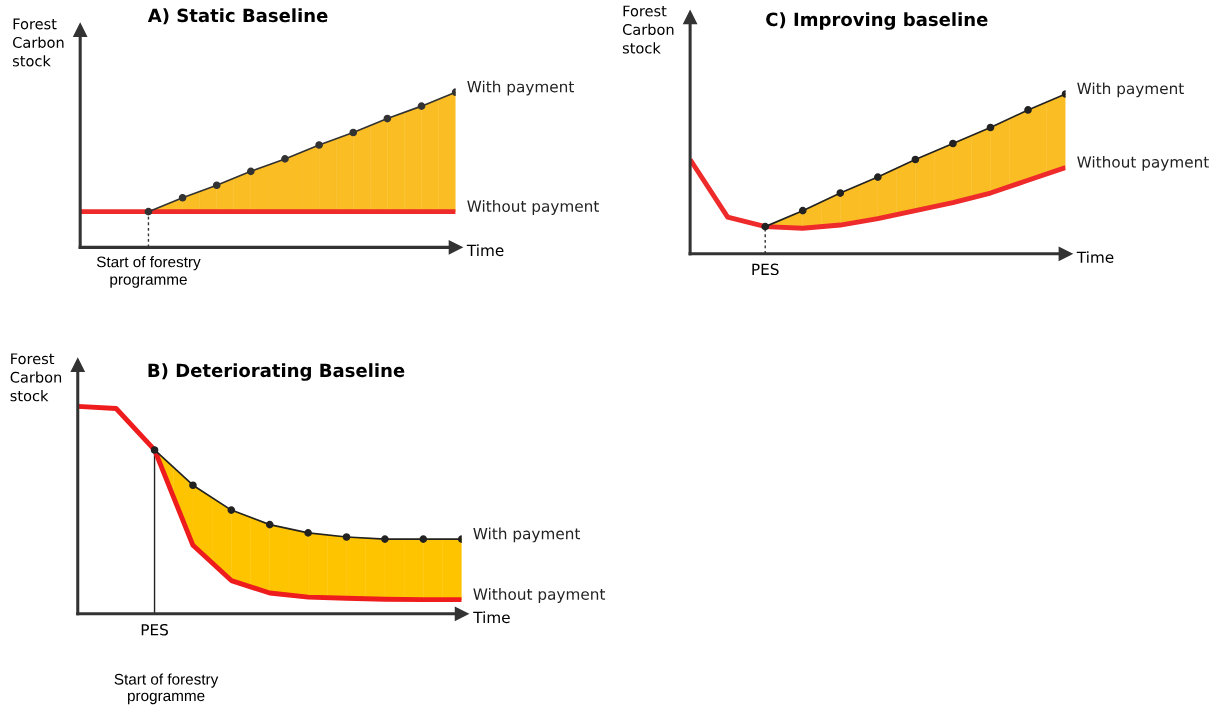 The width and height of the screenshot is (1215, 717). What do you see at coordinates (877, 21) in the screenshot?
I see `chart-title: C) Improving baseline` at bounding box center [877, 21].